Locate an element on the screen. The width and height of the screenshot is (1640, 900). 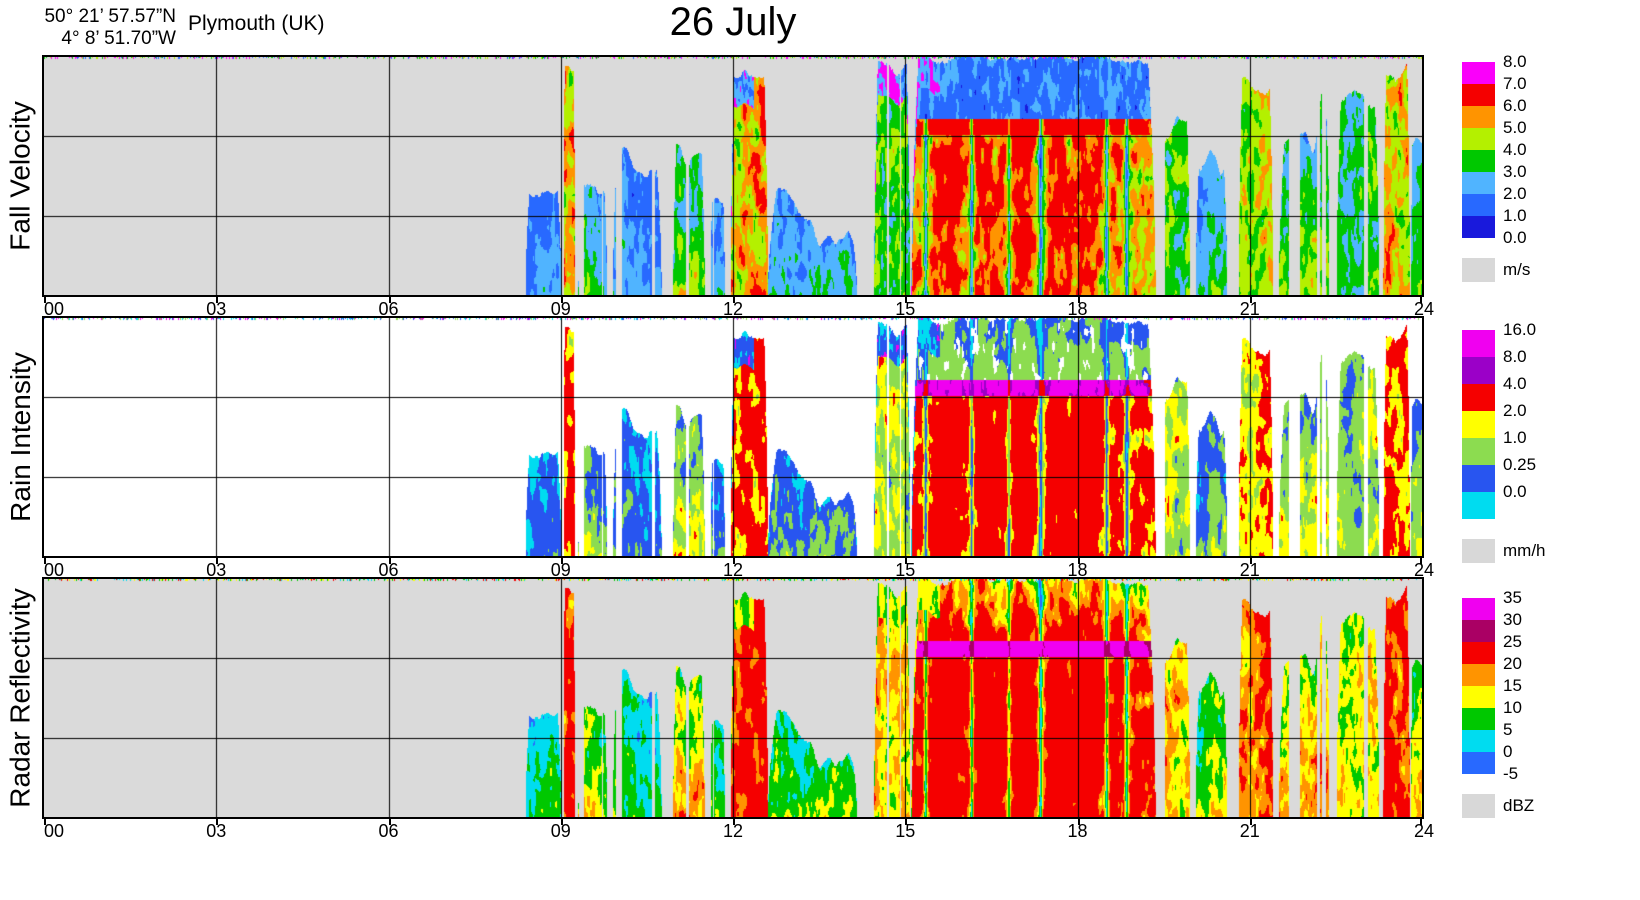
ylabel-text-rain_intensity: Rain Intensity is located at coordinates (21, 437).